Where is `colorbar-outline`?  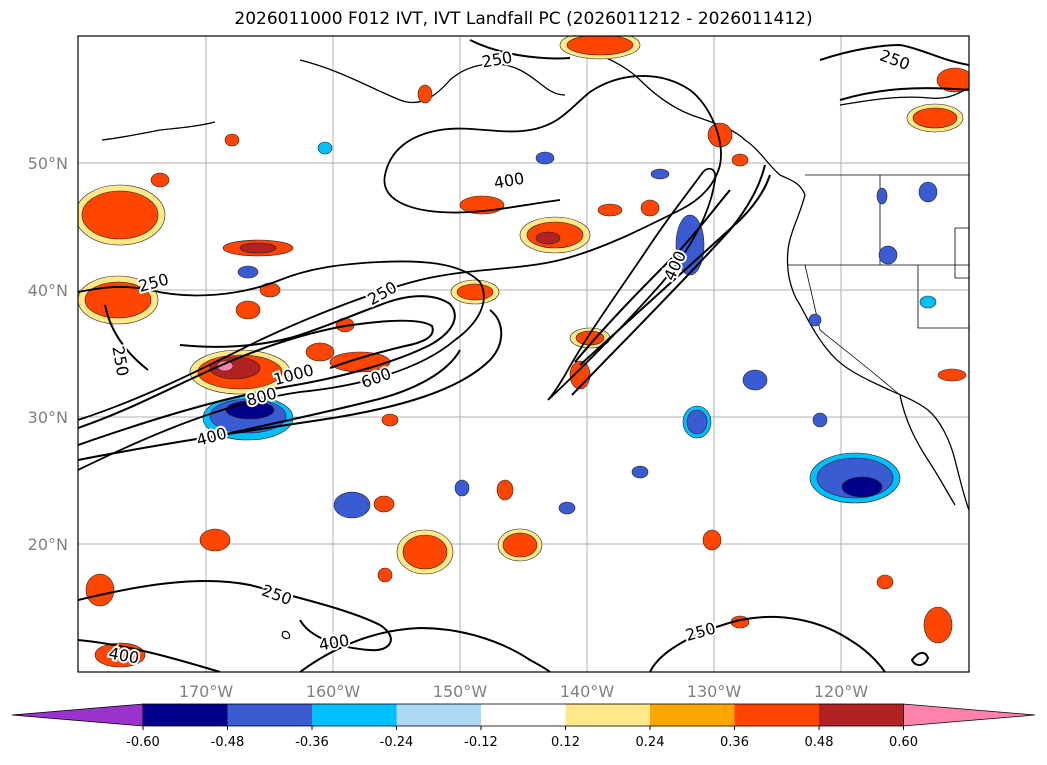 colorbar-outline is located at coordinates (523, 715).